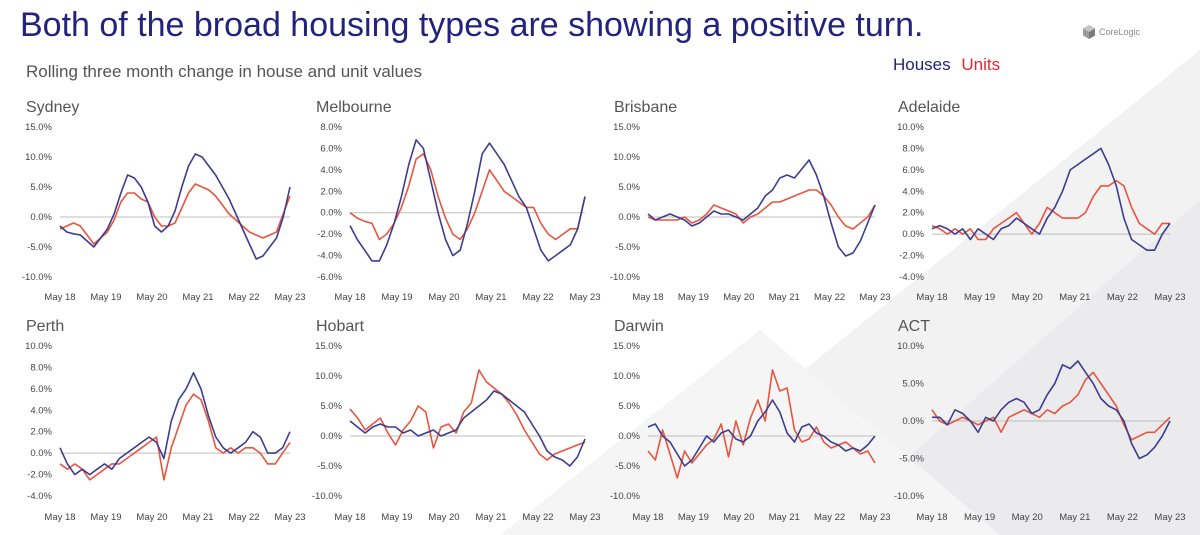  I want to click on corelogic-logo: CoreLogic, so click(1111, 32).